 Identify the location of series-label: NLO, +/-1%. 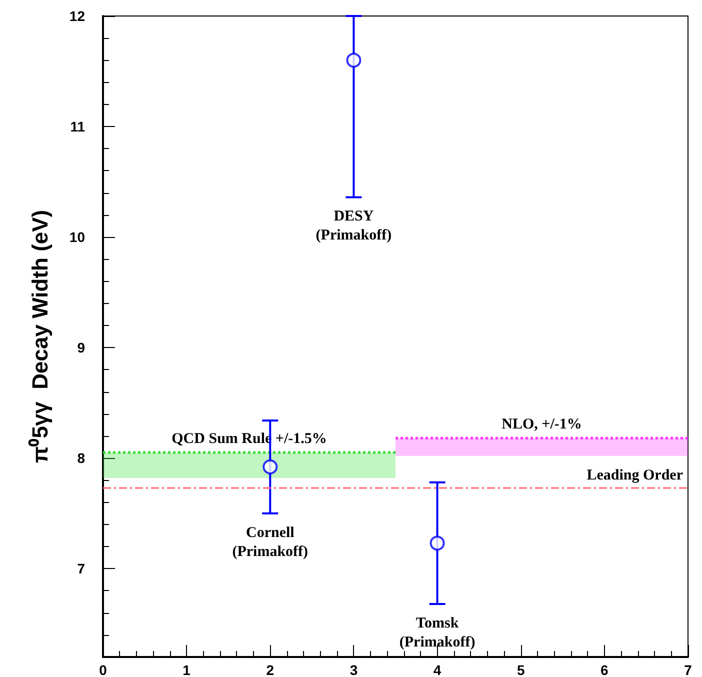
(542, 424).